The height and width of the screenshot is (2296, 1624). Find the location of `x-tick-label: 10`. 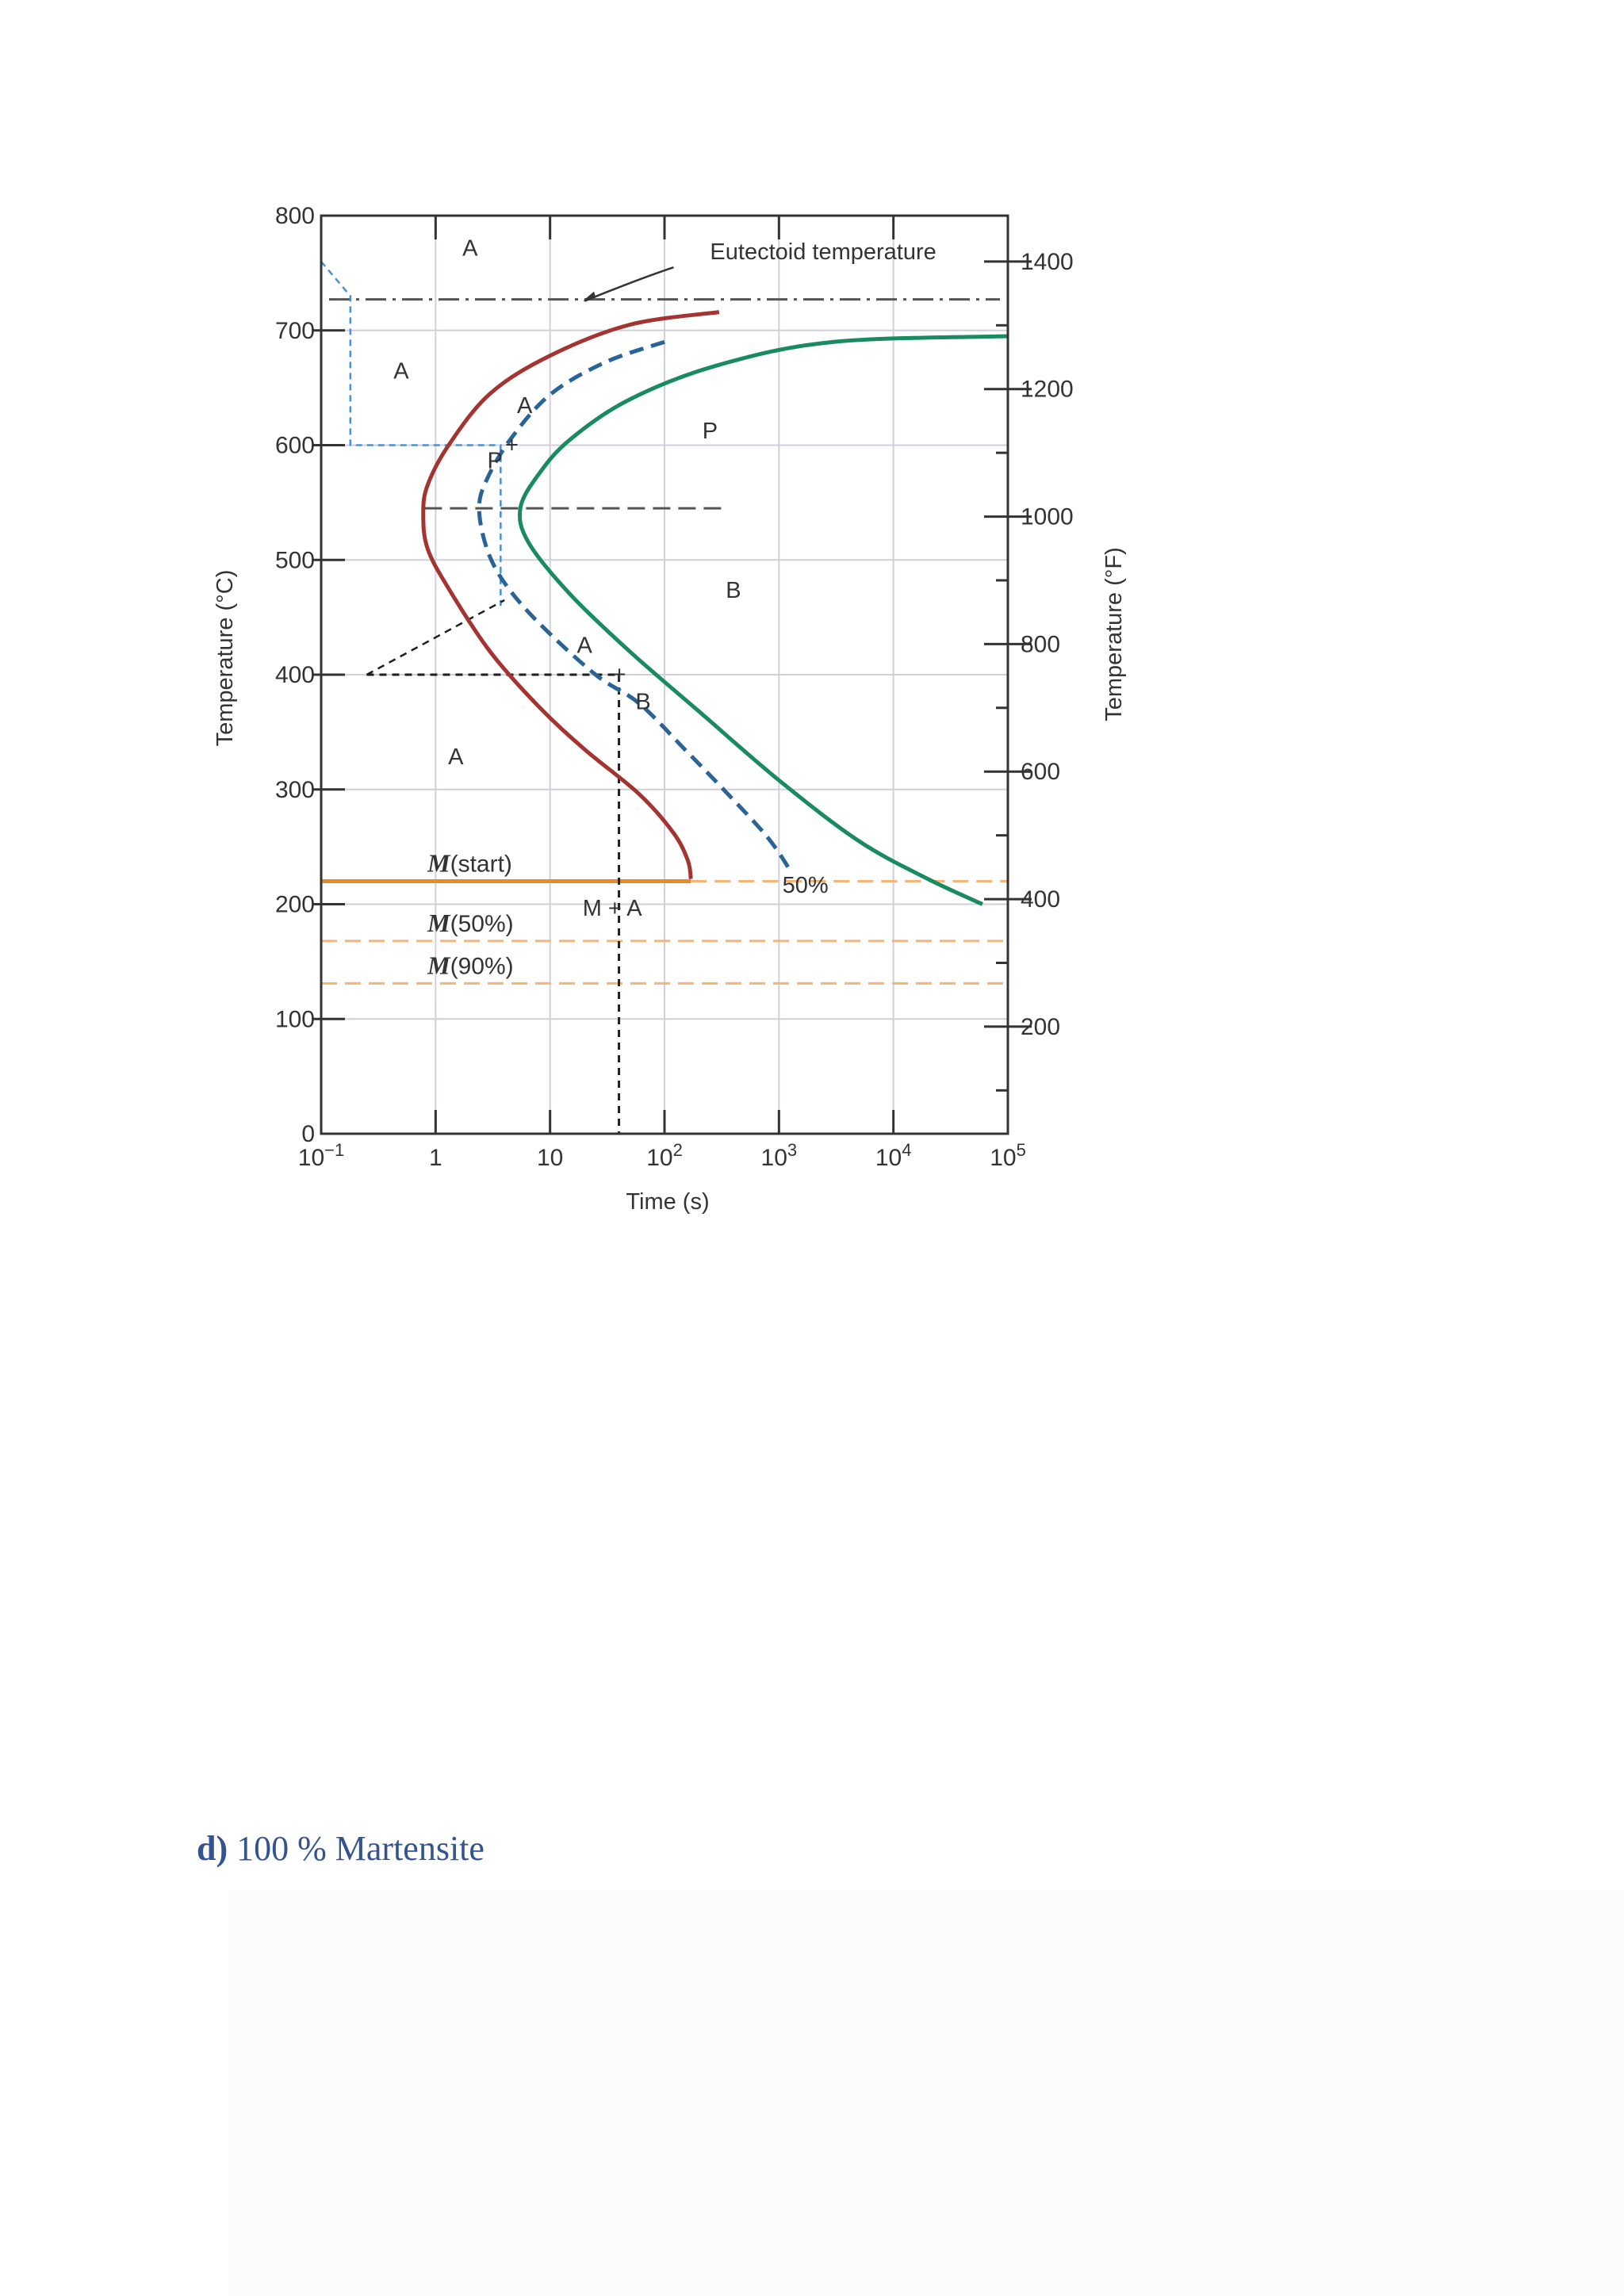

x-tick-label: 10 is located at coordinates (550, 1158).